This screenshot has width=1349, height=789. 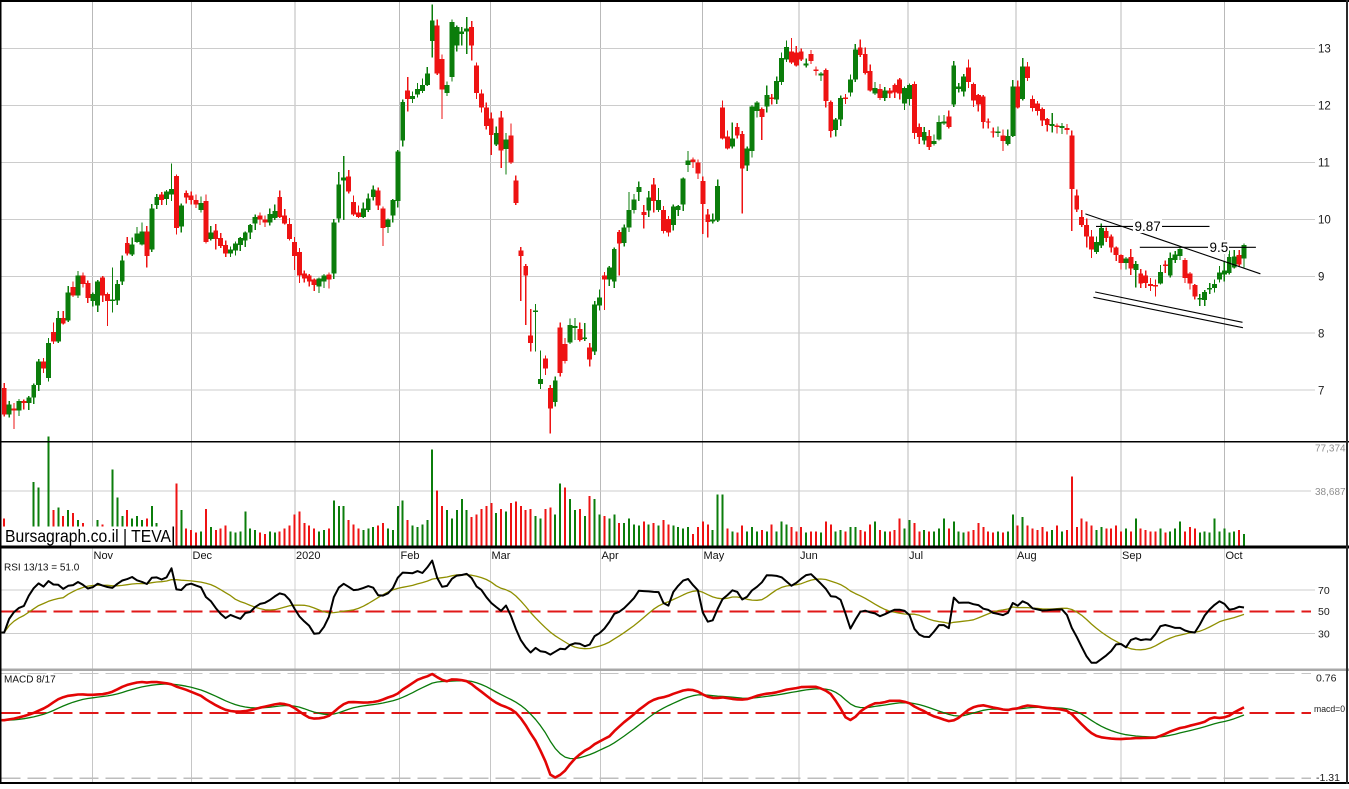 I want to click on svg-text: Bursagraph.co.il | TEVA, so click(x=88, y=536).